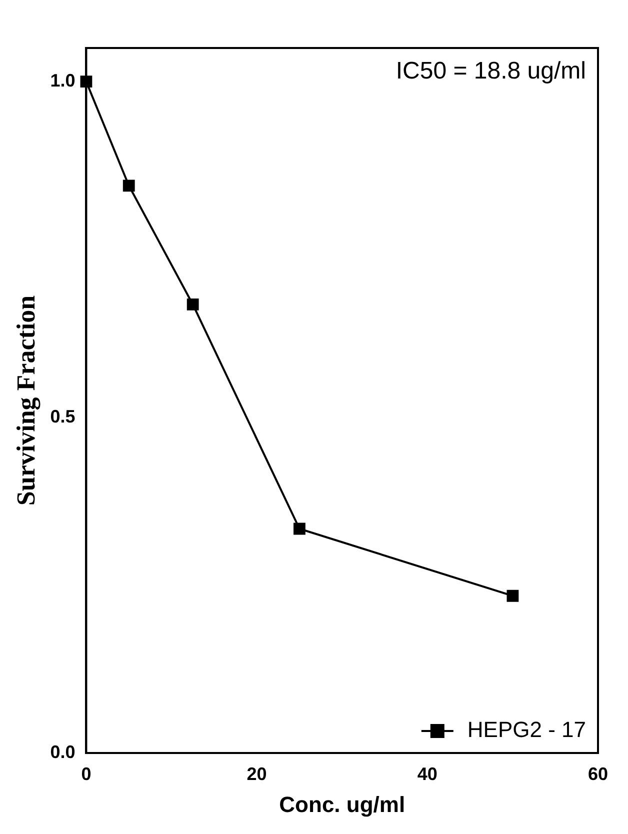 This screenshot has height=834, width=628. What do you see at coordinates (427, 774) in the screenshot?
I see `x-tick-label: 40` at bounding box center [427, 774].